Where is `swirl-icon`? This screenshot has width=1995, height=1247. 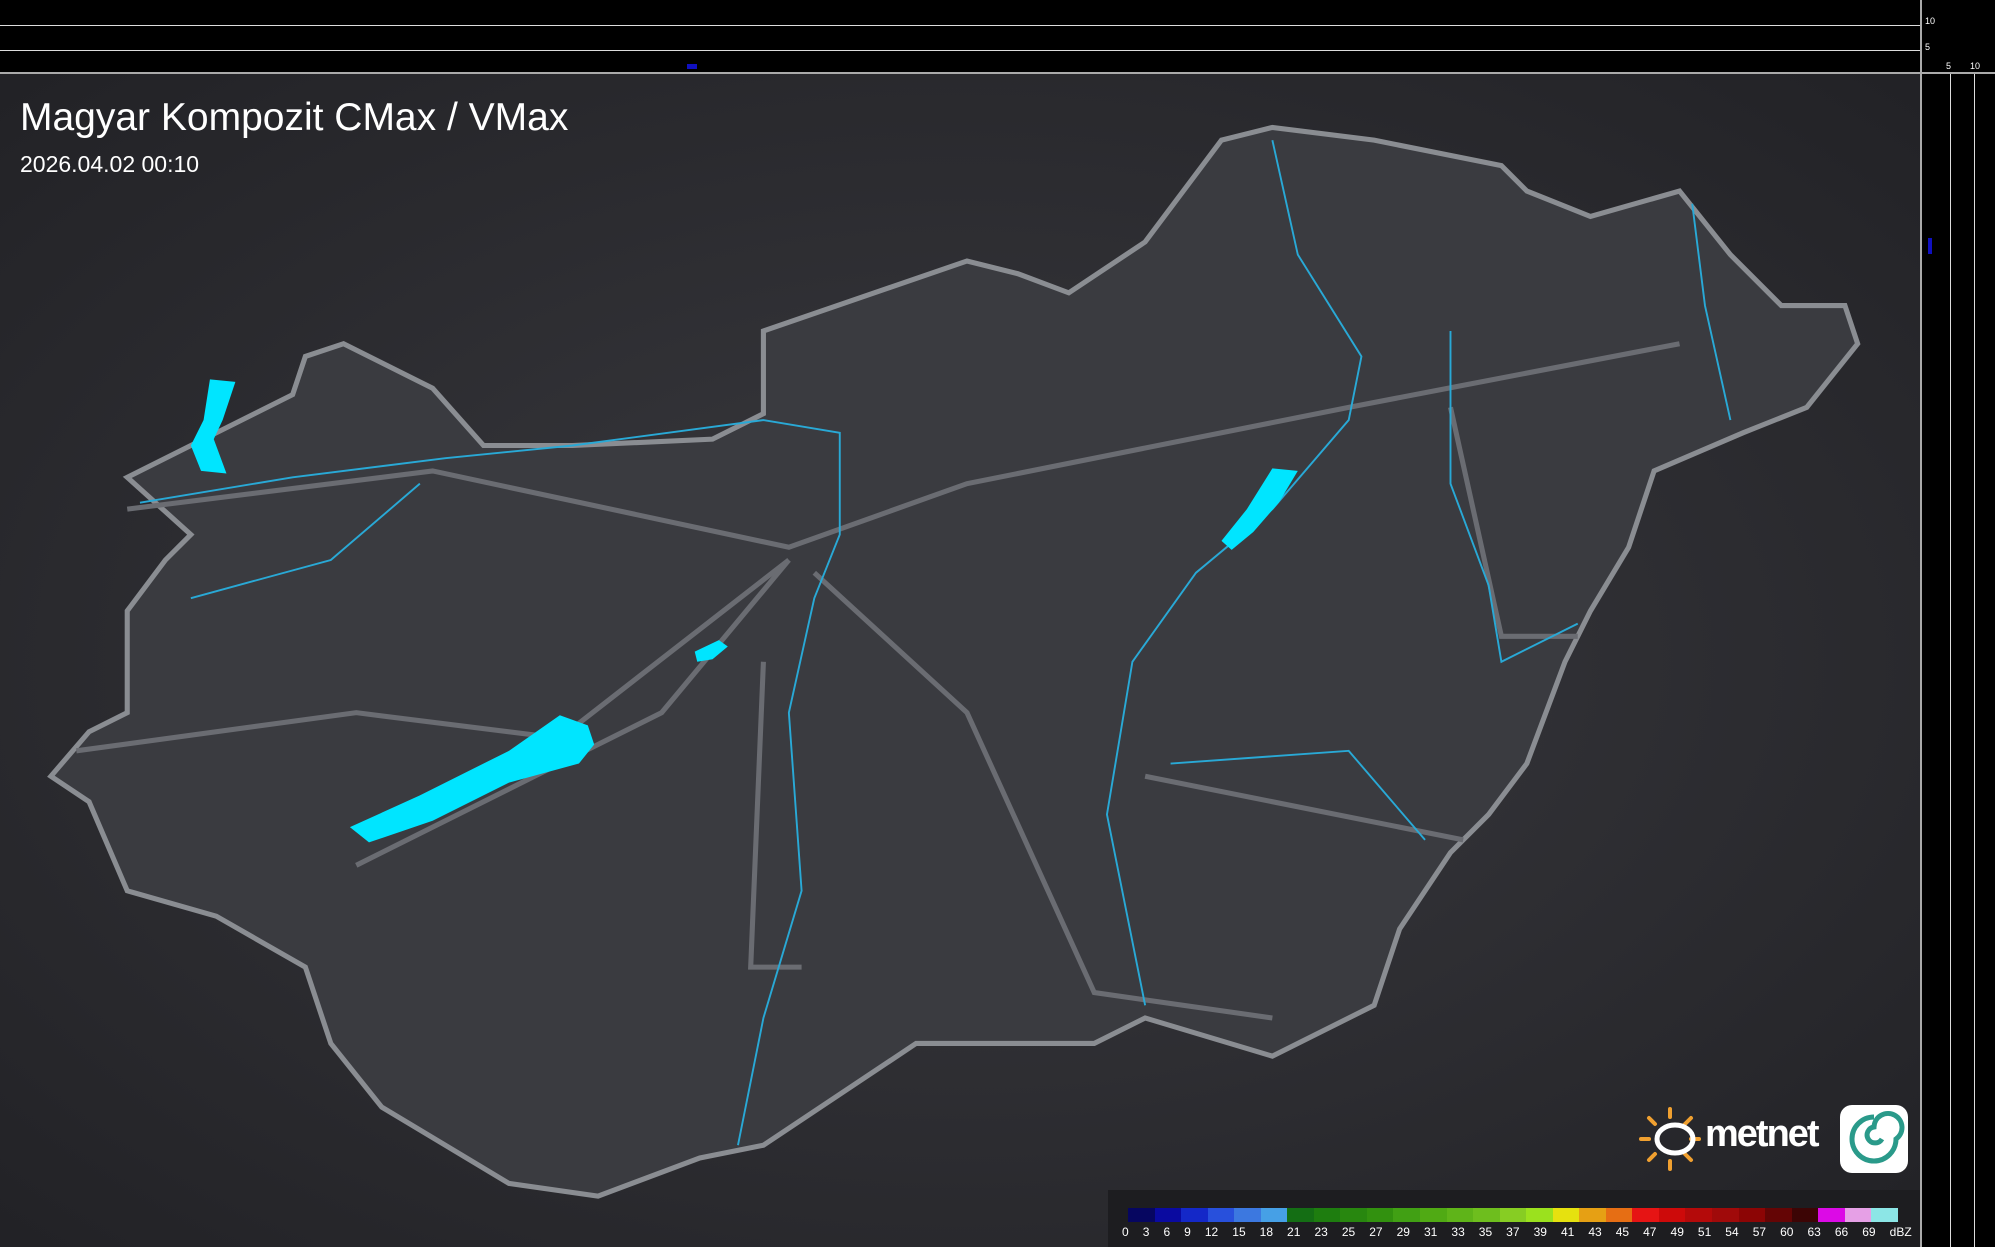 swirl-icon is located at coordinates (1874, 1139).